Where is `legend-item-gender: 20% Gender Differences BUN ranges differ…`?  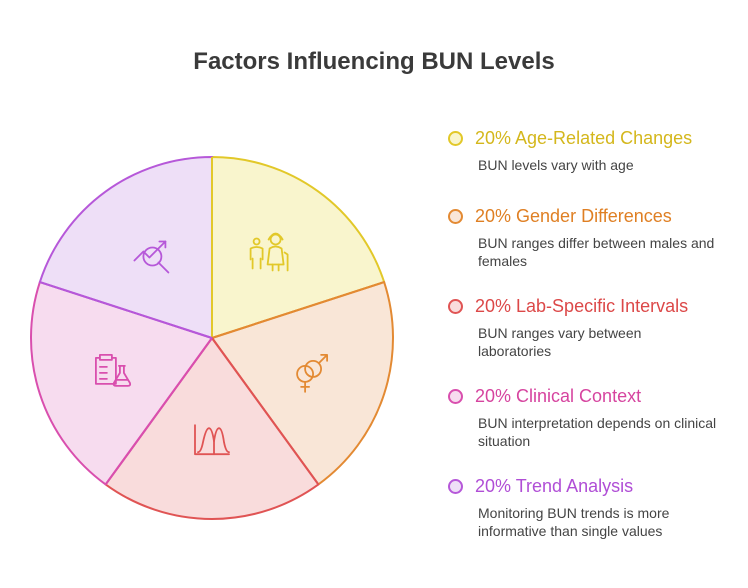
legend-item-gender: 20% Gender Differences BUN ranges differ… is located at coordinates (593, 237).